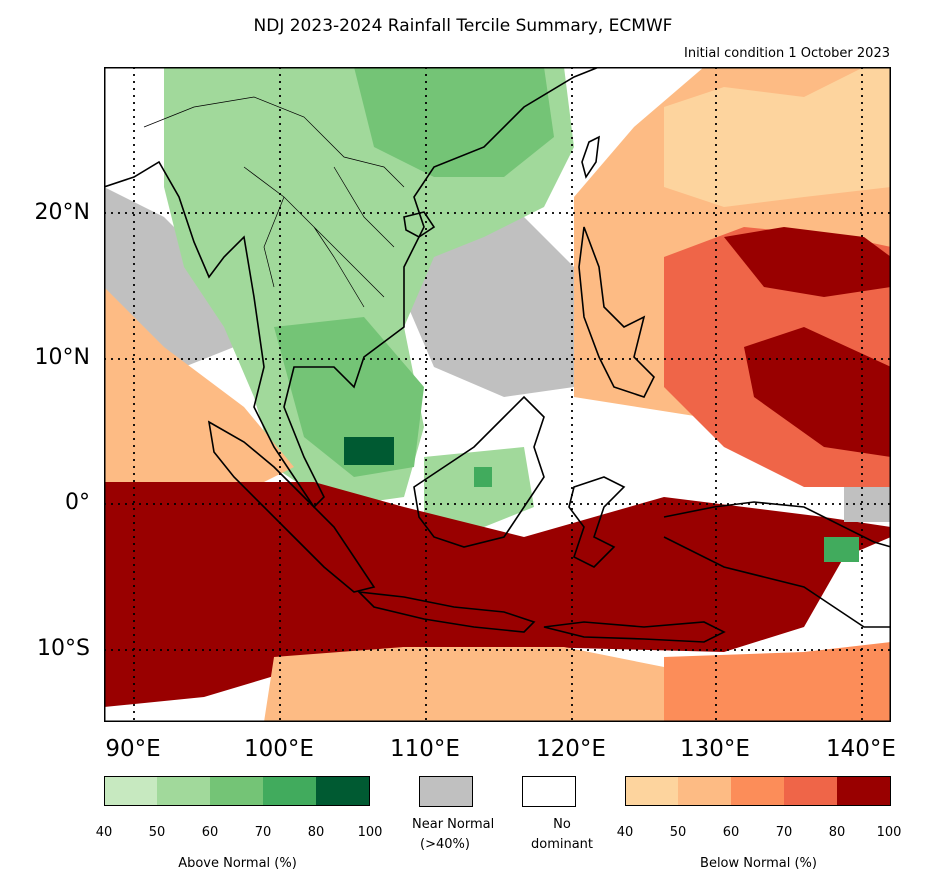  What do you see at coordinates (445, 844) in the screenshot?
I see `near-normal-label-line2: (>40%)` at bounding box center [445, 844].